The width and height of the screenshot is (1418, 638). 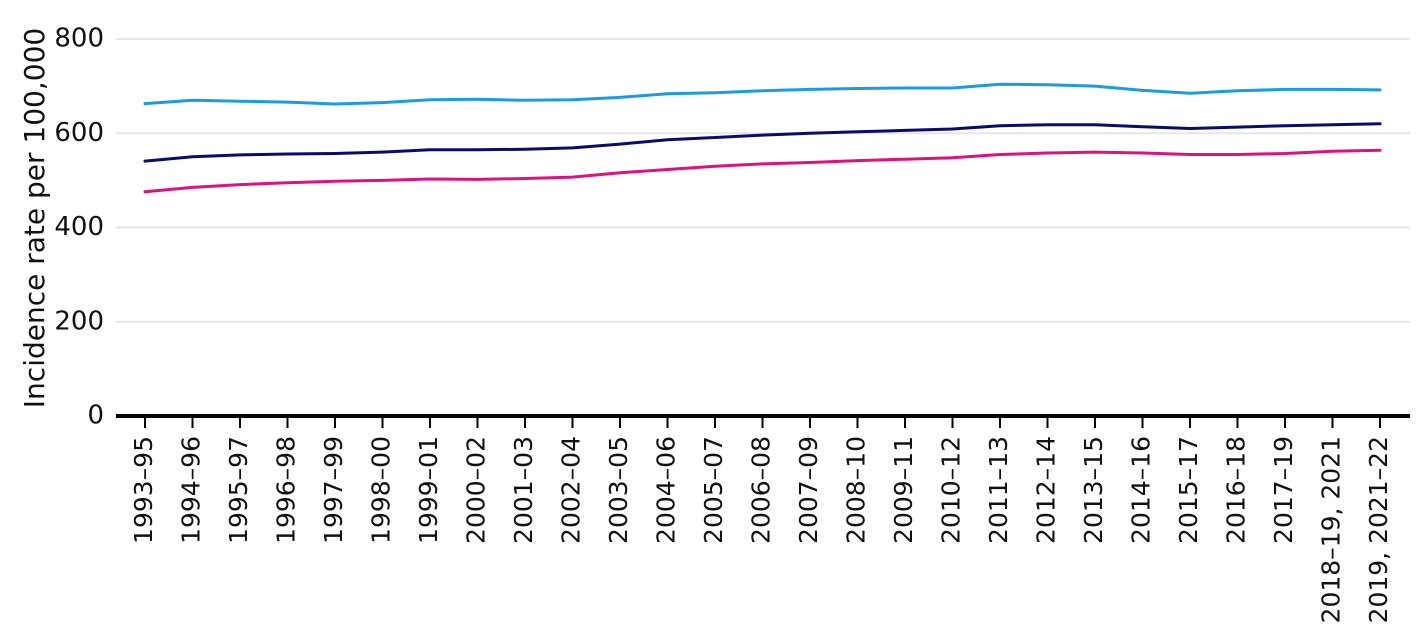 What do you see at coordinates (808, 490) in the screenshot?
I see `x-tick-label: 2007–09` at bounding box center [808, 490].